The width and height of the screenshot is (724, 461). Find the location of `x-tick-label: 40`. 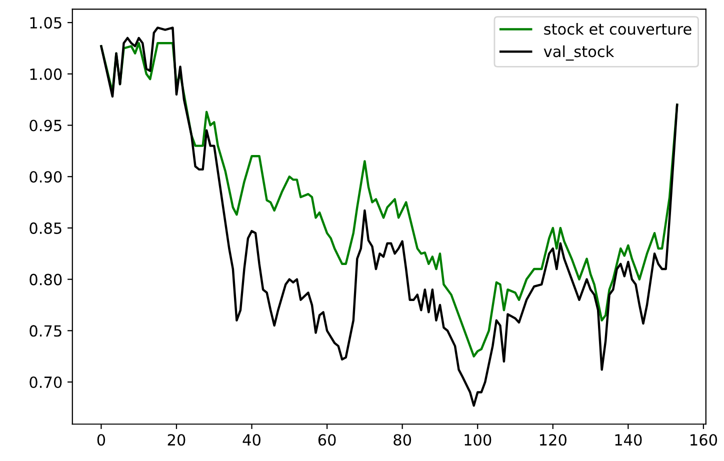

x-tick-label: 40 is located at coordinates (251, 440).